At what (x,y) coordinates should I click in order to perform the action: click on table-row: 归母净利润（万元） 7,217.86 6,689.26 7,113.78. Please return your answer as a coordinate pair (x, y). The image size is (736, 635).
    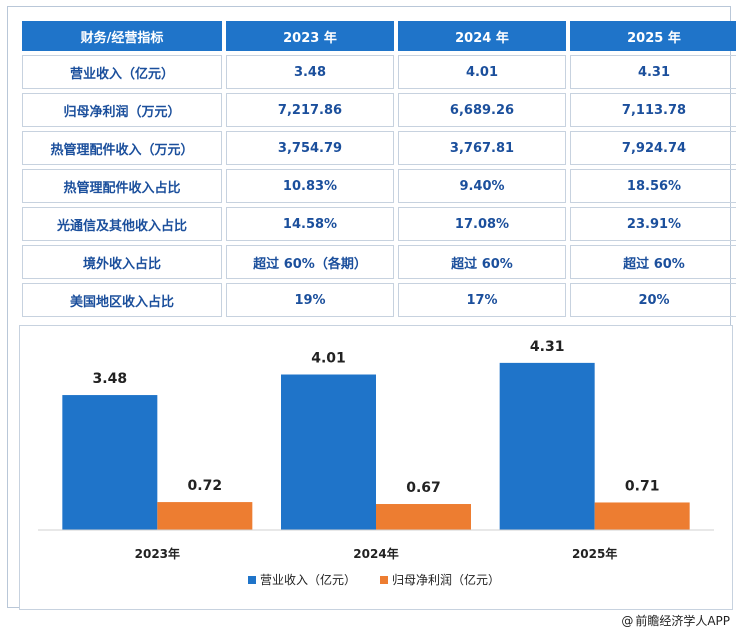
    Looking at the image, I should click on (379, 110).